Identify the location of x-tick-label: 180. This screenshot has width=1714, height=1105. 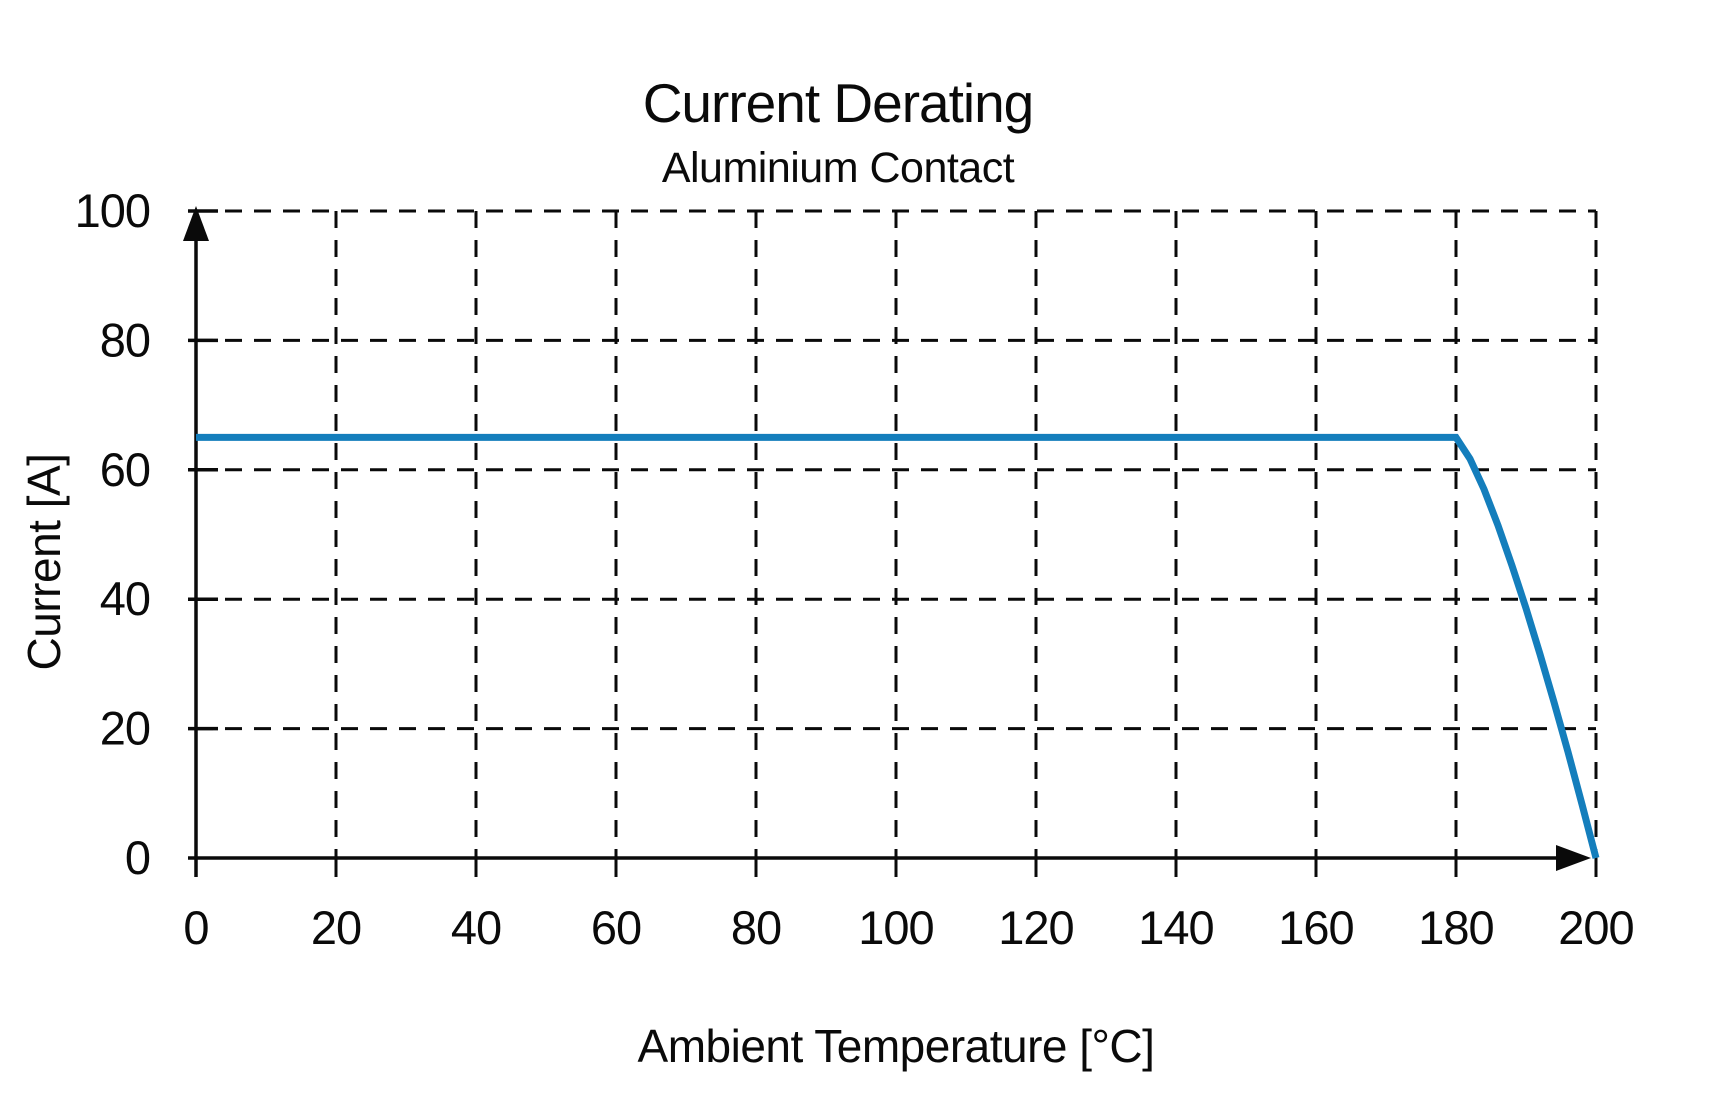
(1455, 927).